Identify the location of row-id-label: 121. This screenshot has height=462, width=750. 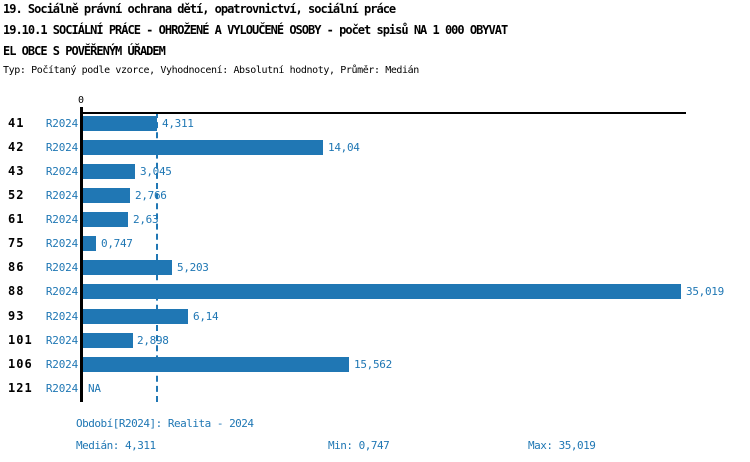
(20, 388).